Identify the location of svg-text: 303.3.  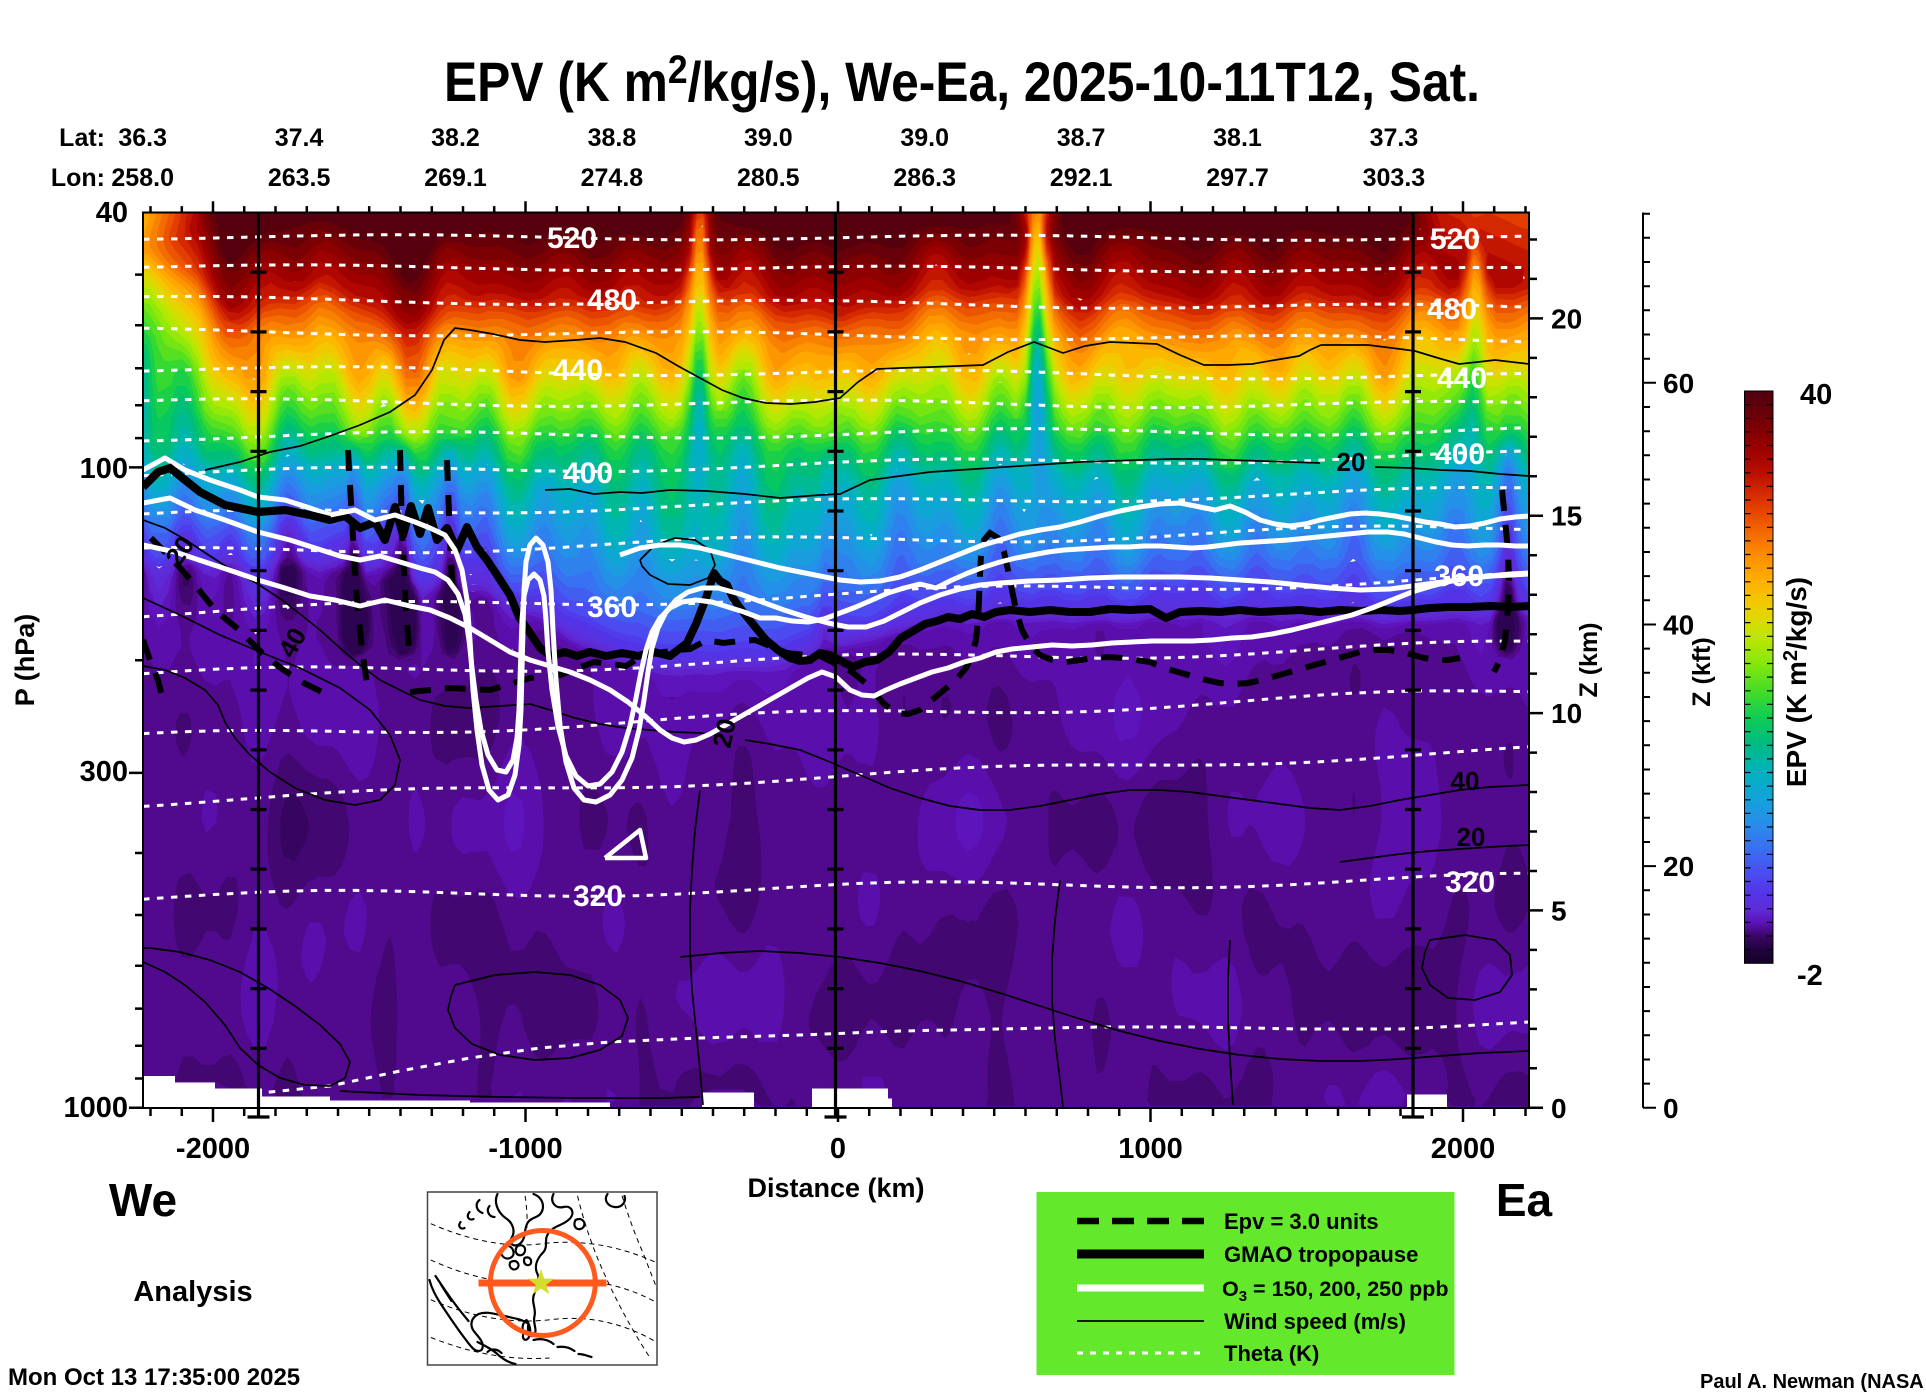
(1394, 178).